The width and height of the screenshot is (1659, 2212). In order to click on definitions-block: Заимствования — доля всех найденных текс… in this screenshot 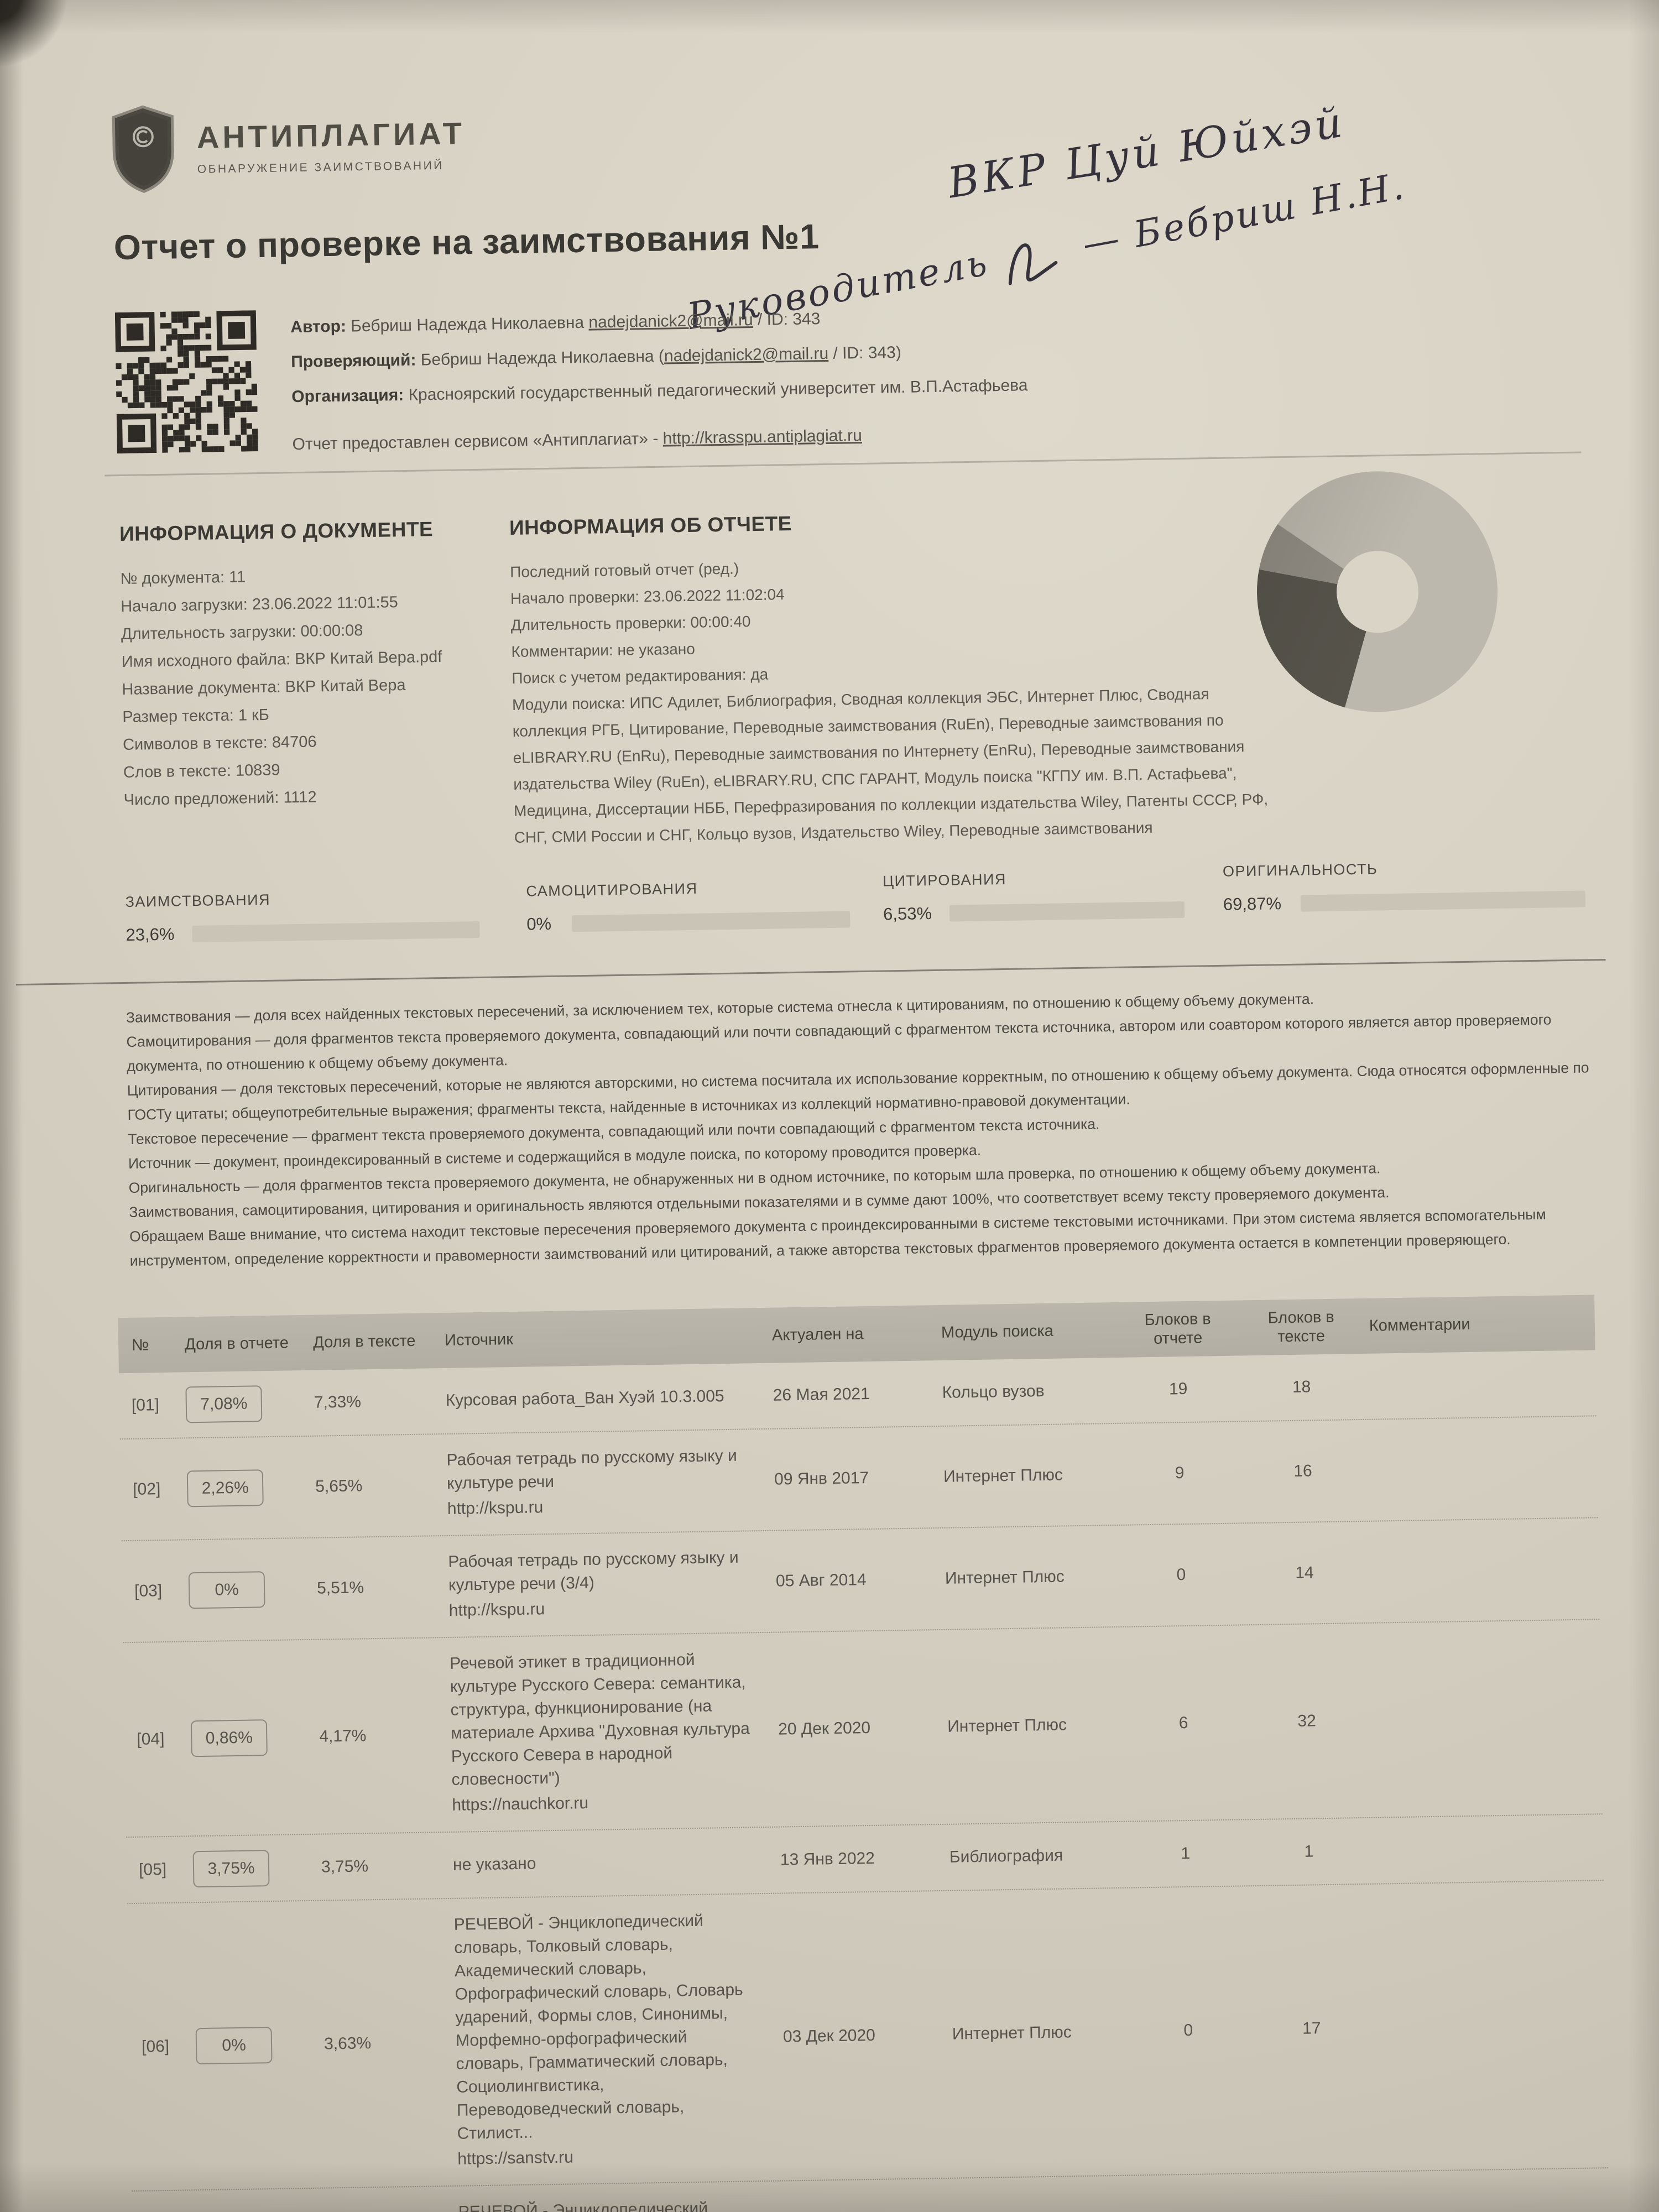, I will do `click(861, 1127)`.